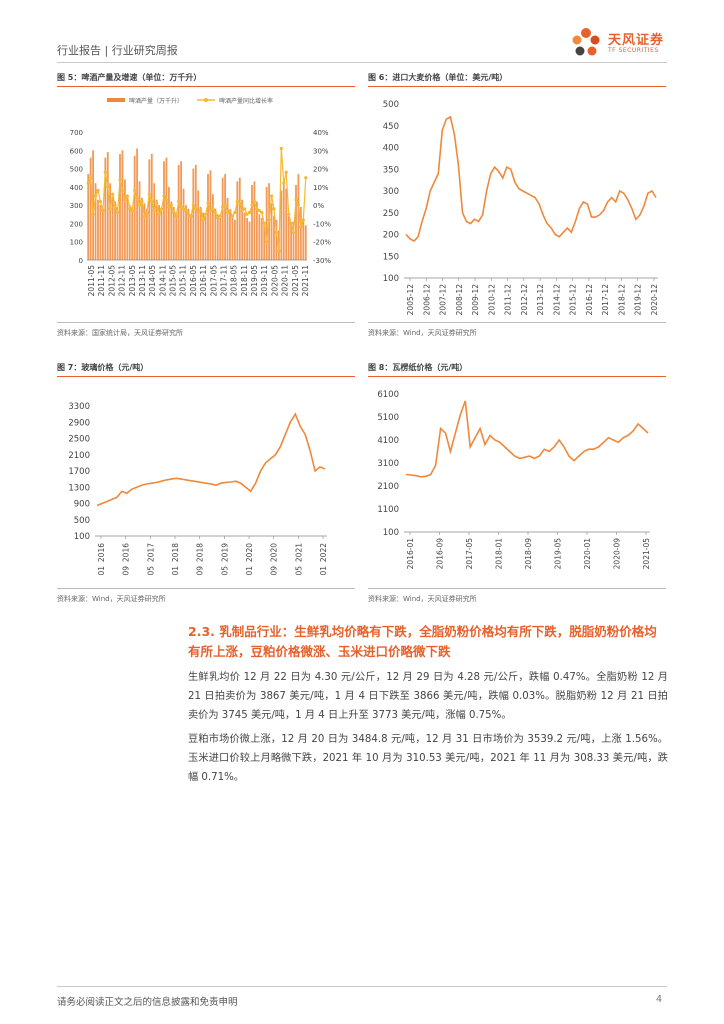  I want to click on fig6-top-rule, so click(517, 86).